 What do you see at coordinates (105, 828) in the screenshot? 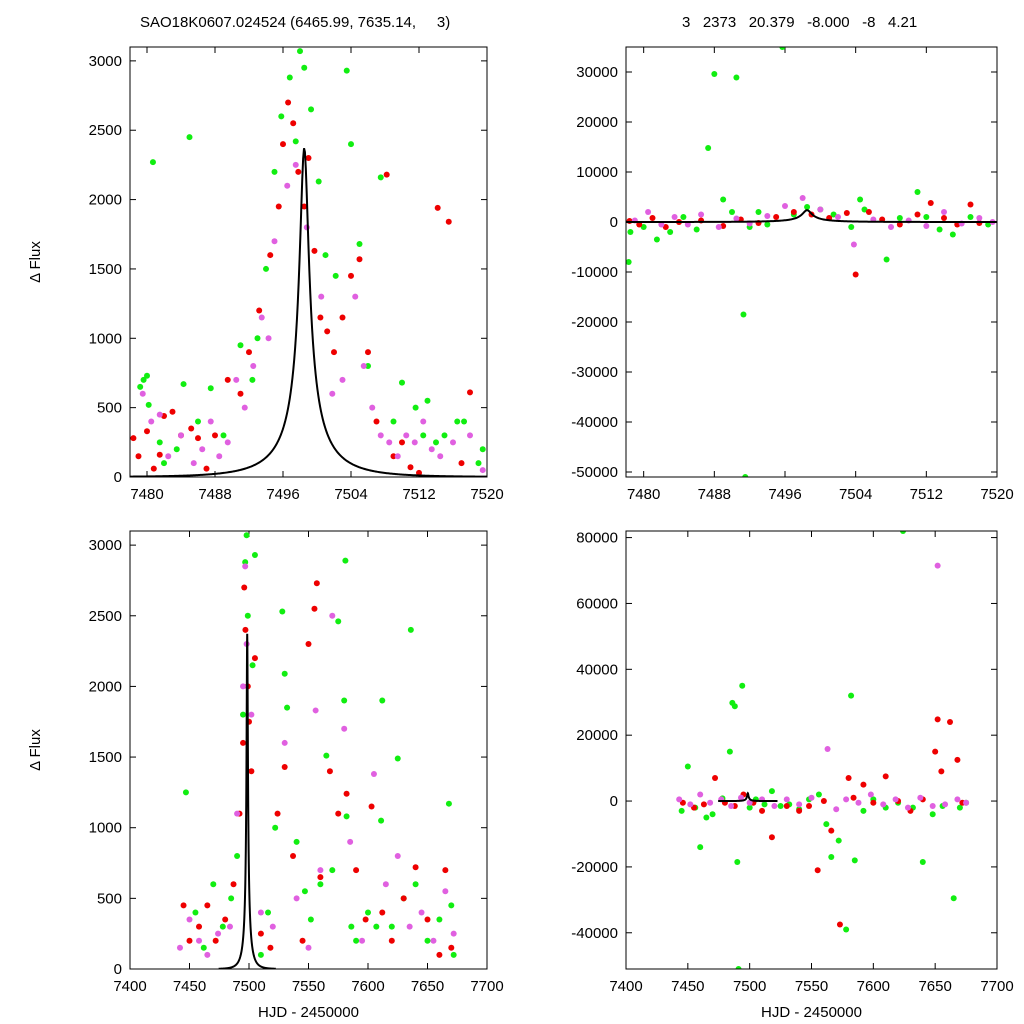
I see `y-tick-label: 1000` at bounding box center [105, 828].